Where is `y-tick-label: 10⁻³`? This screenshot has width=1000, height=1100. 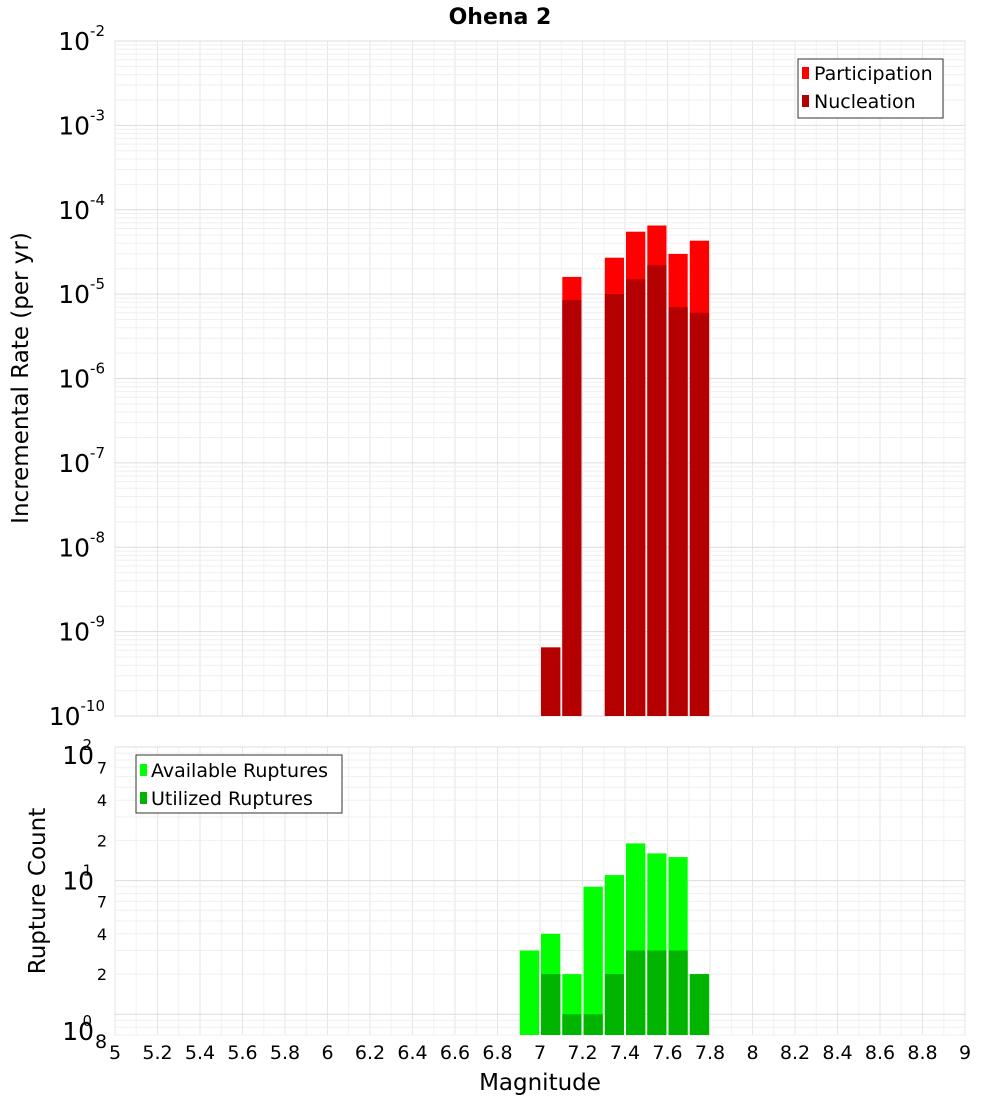 y-tick-label: 10⁻³ is located at coordinates (81, 123).